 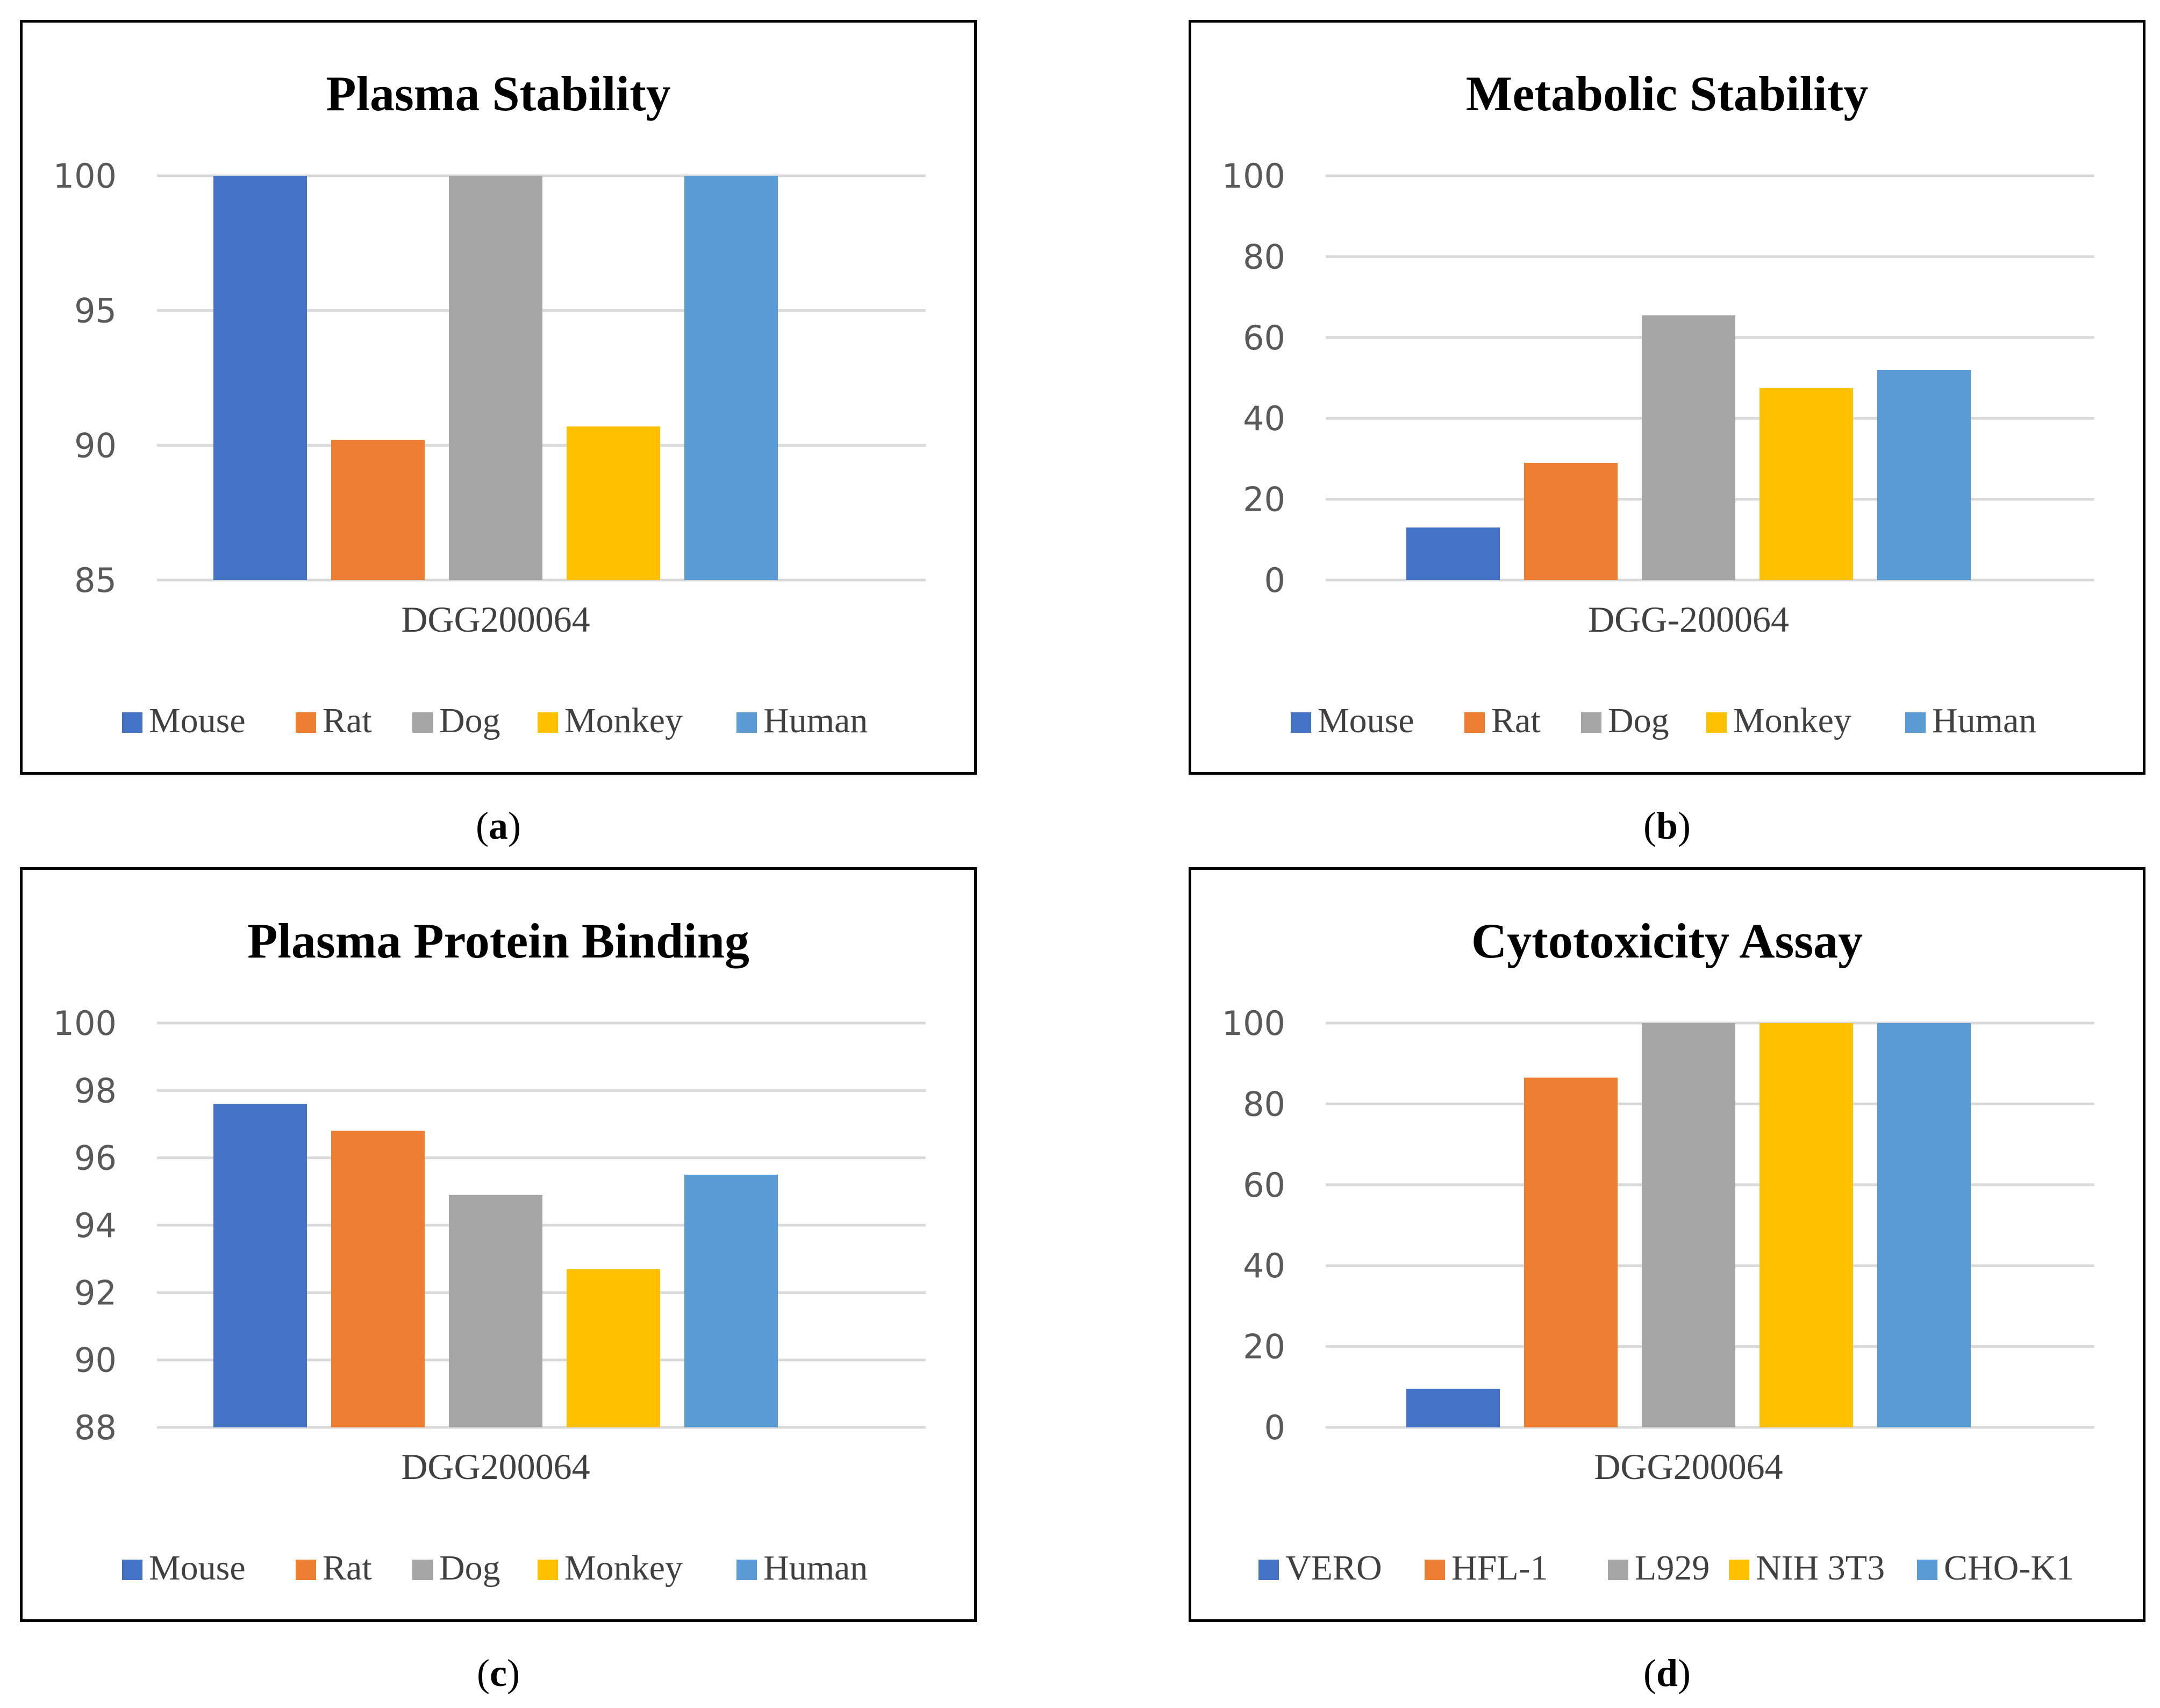 I want to click on y-tick-label: 85, so click(x=95, y=580).